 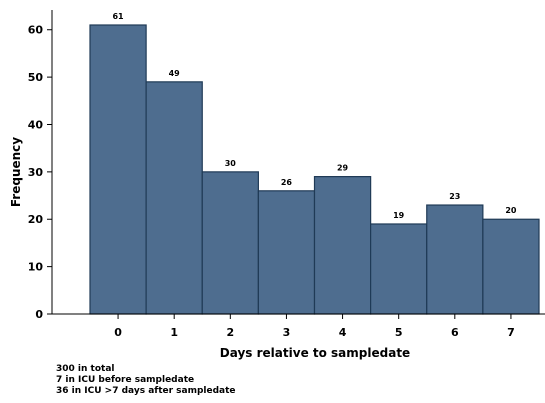 I want to click on y-tick-label-40: 40, so click(x=36, y=124).